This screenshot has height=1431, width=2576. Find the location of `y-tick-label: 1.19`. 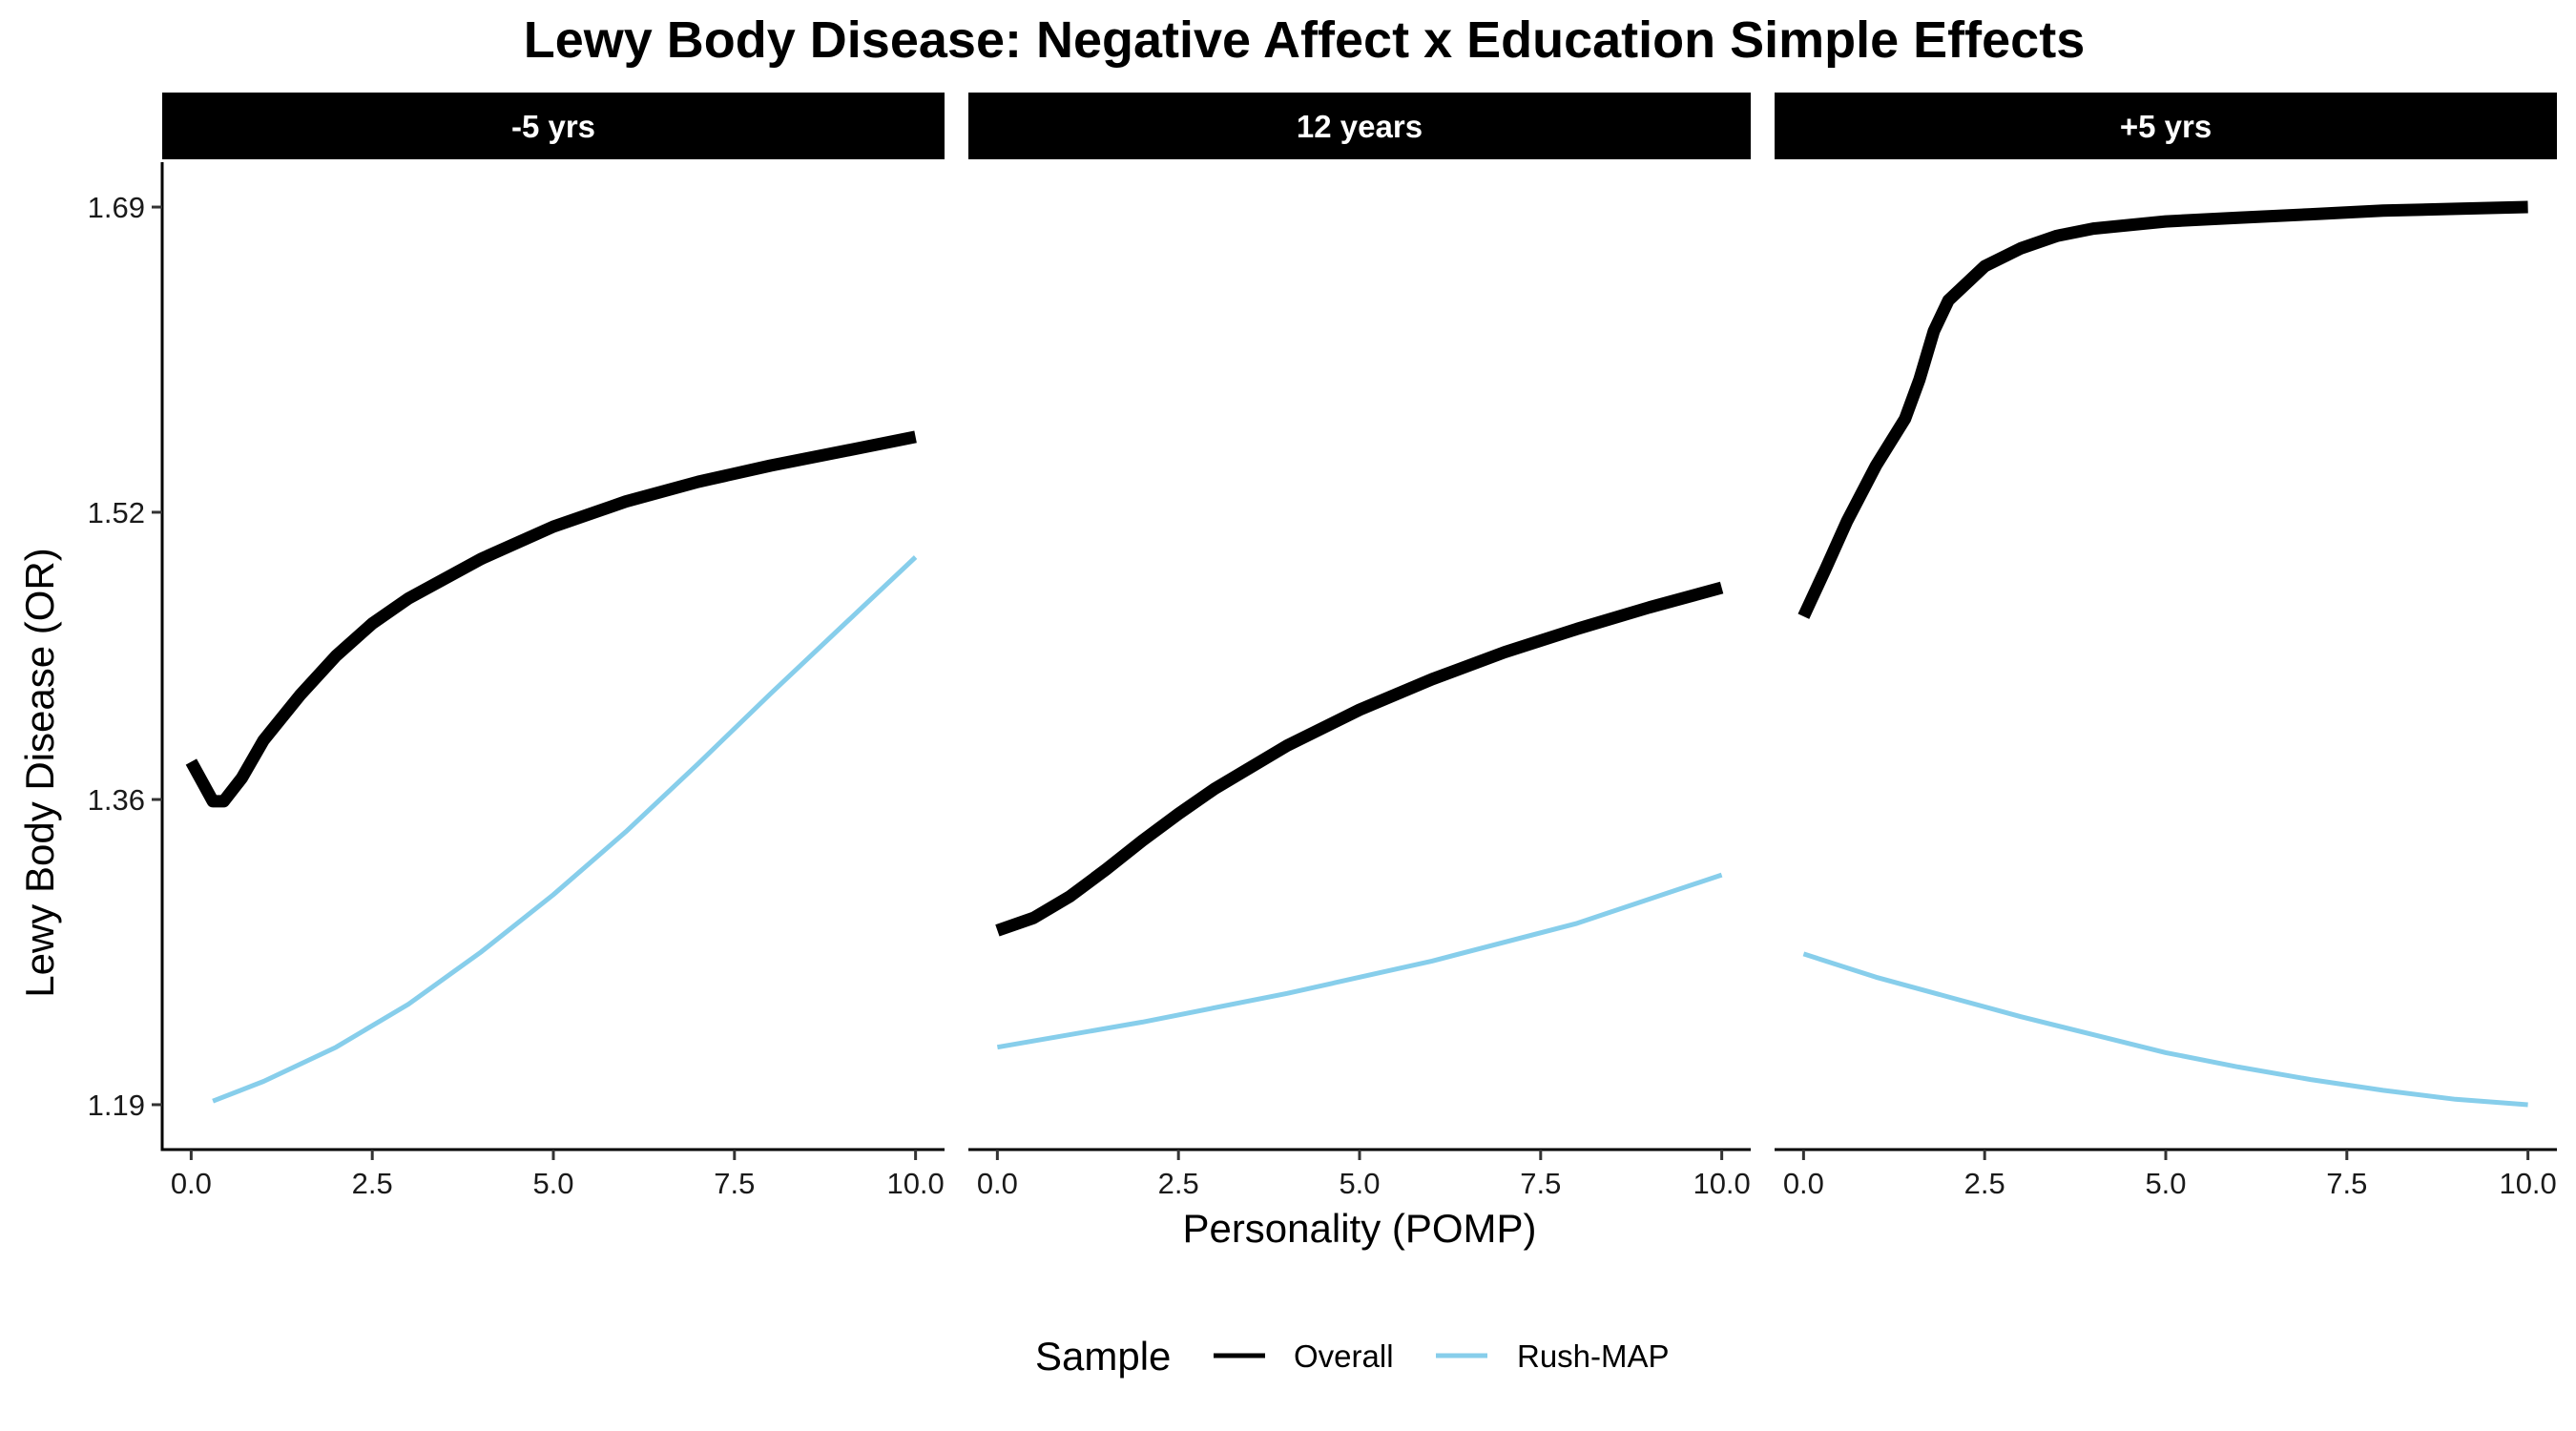

y-tick-label: 1.19 is located at coordinates (116, 1105).